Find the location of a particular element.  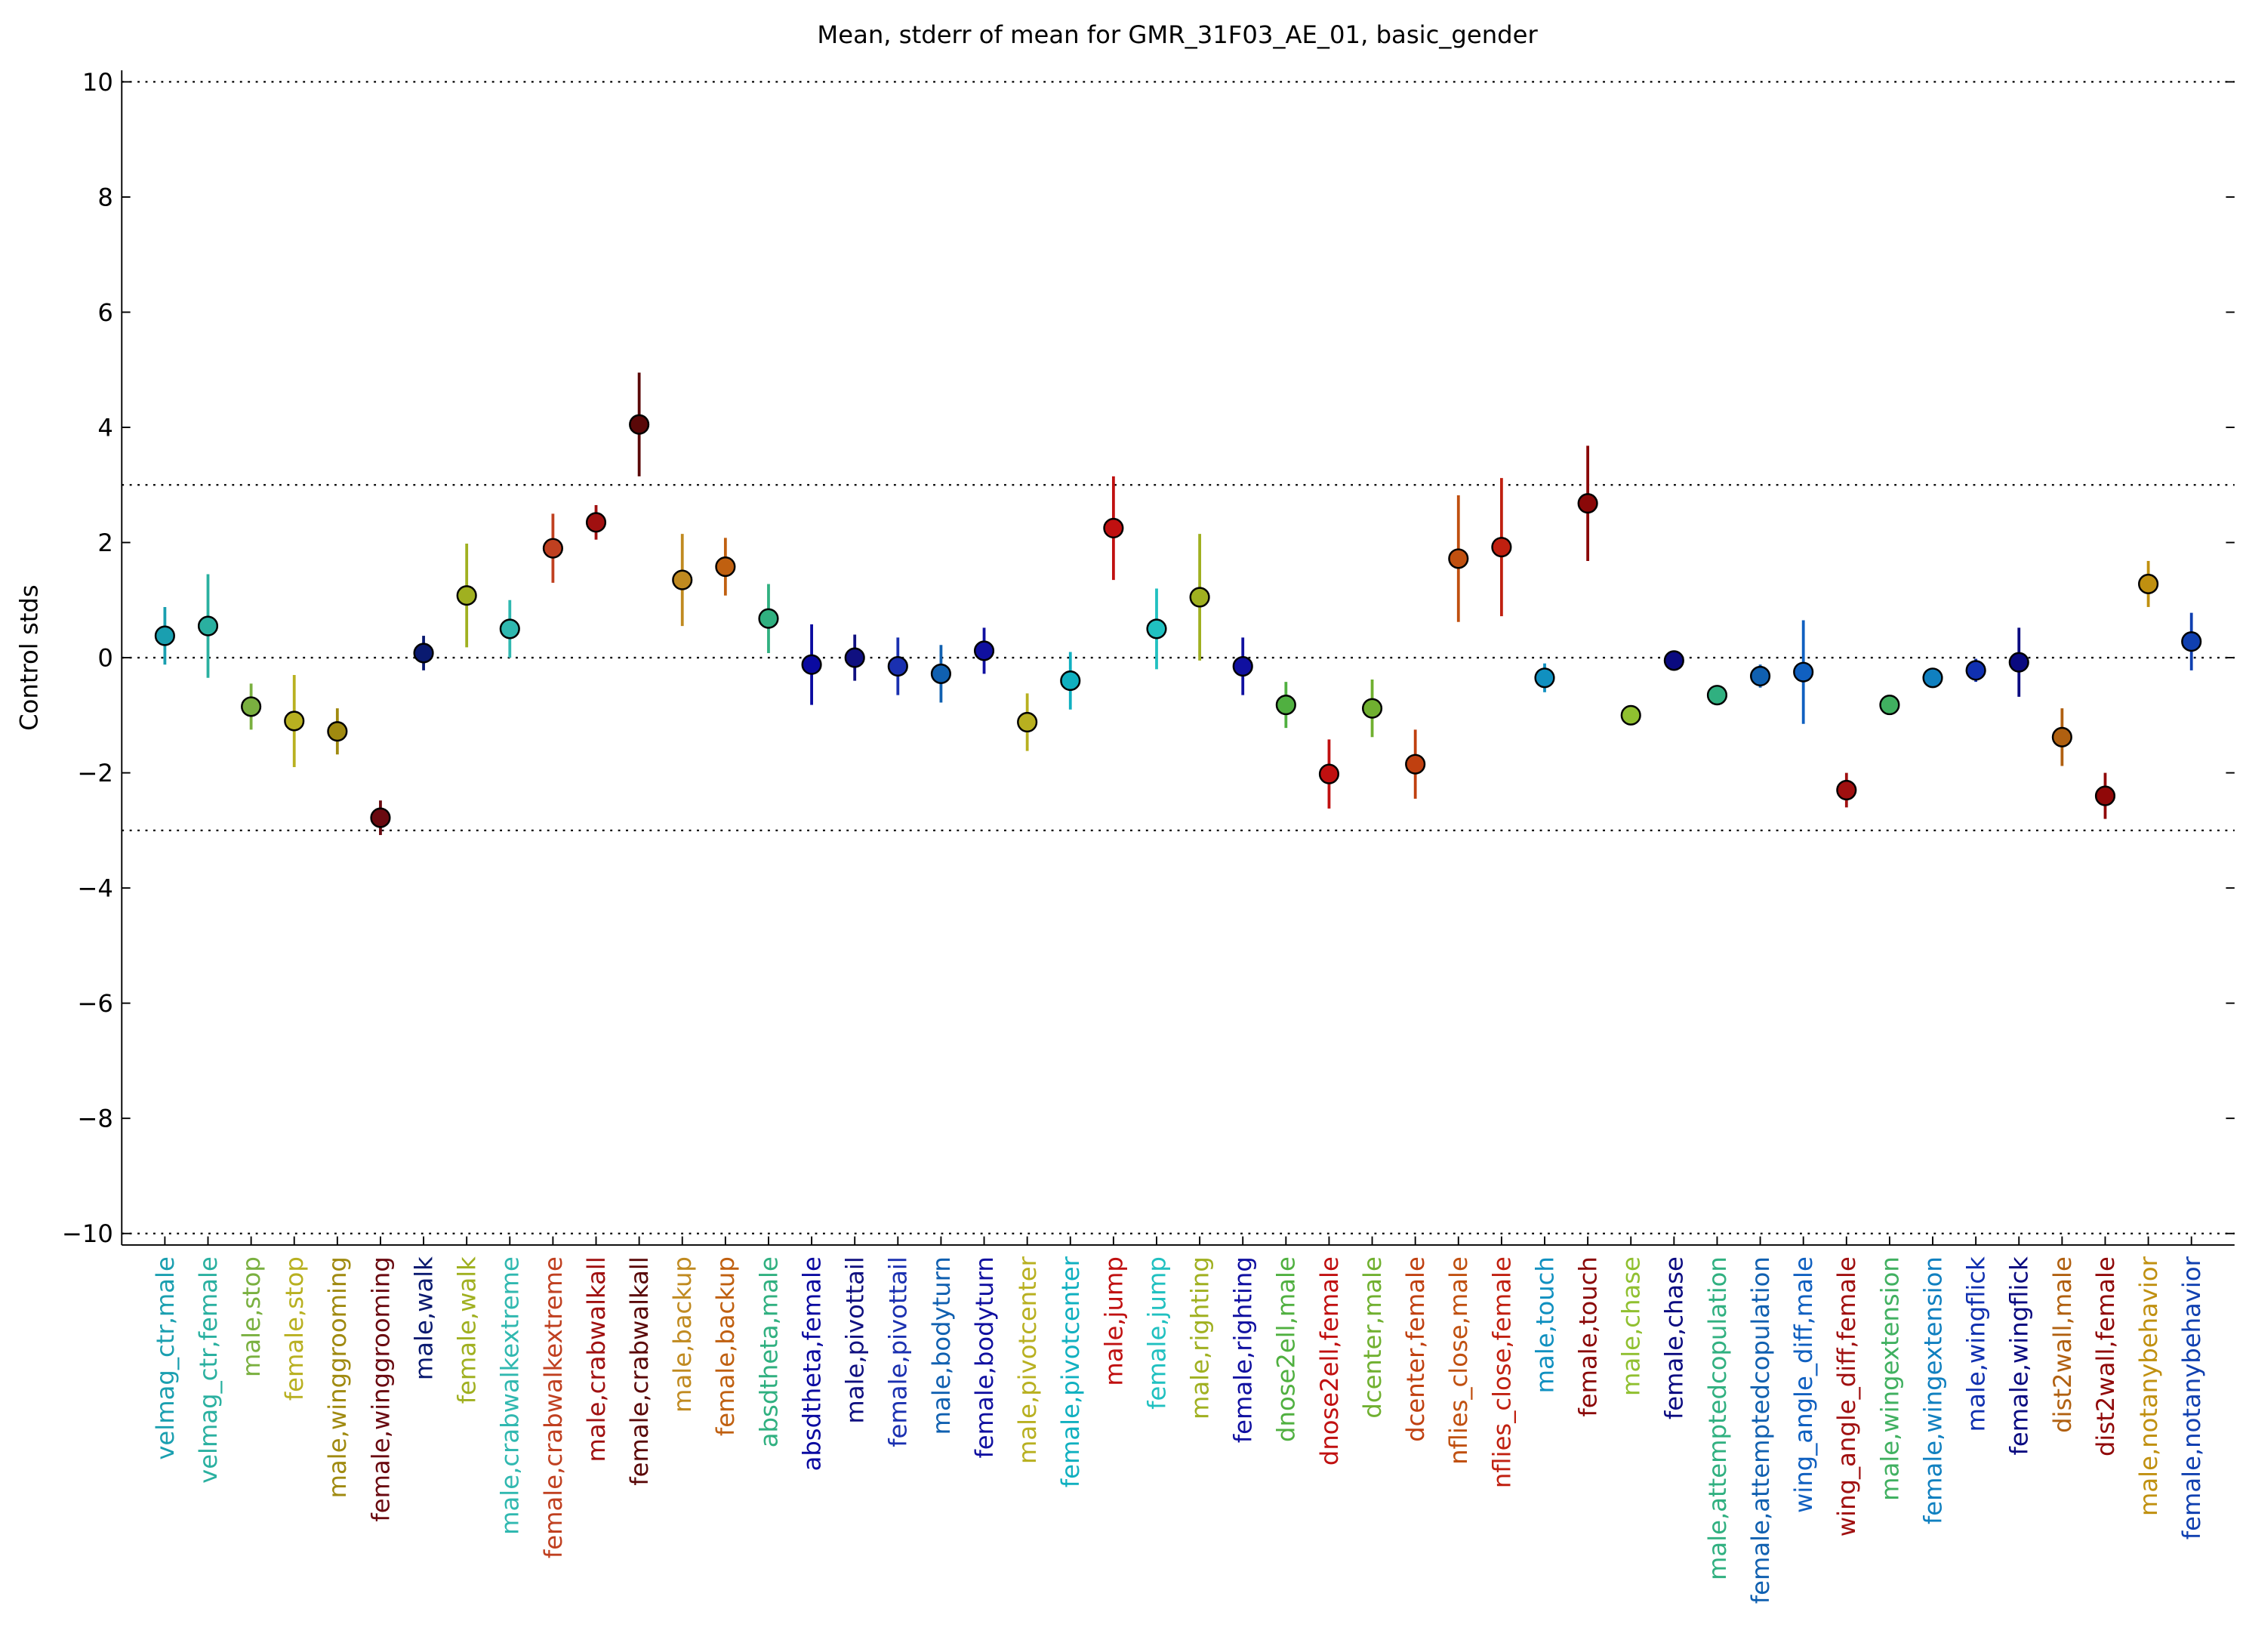

x-tick-label: female,wingextension is located at coordinates (1933, 1390).